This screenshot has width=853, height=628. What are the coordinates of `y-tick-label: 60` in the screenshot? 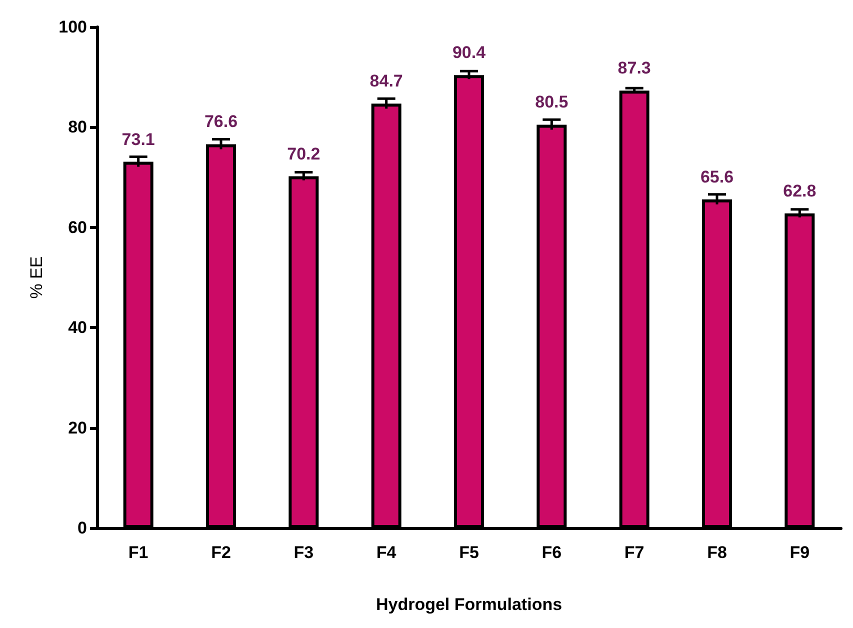 It's located at (77, 227).